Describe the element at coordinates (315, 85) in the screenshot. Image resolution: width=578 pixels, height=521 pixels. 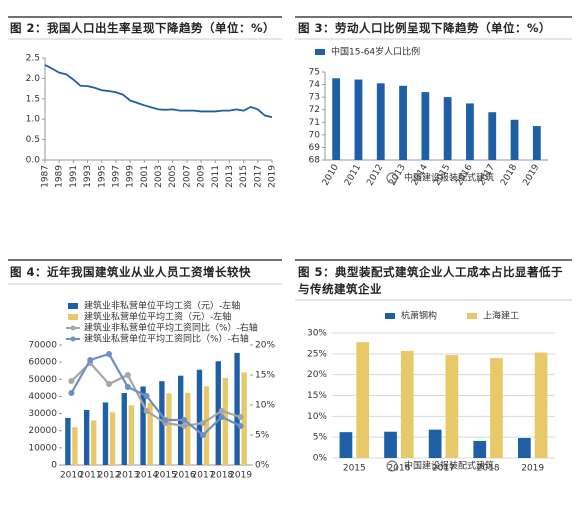
I see `y-tick-label: 74` at that location.